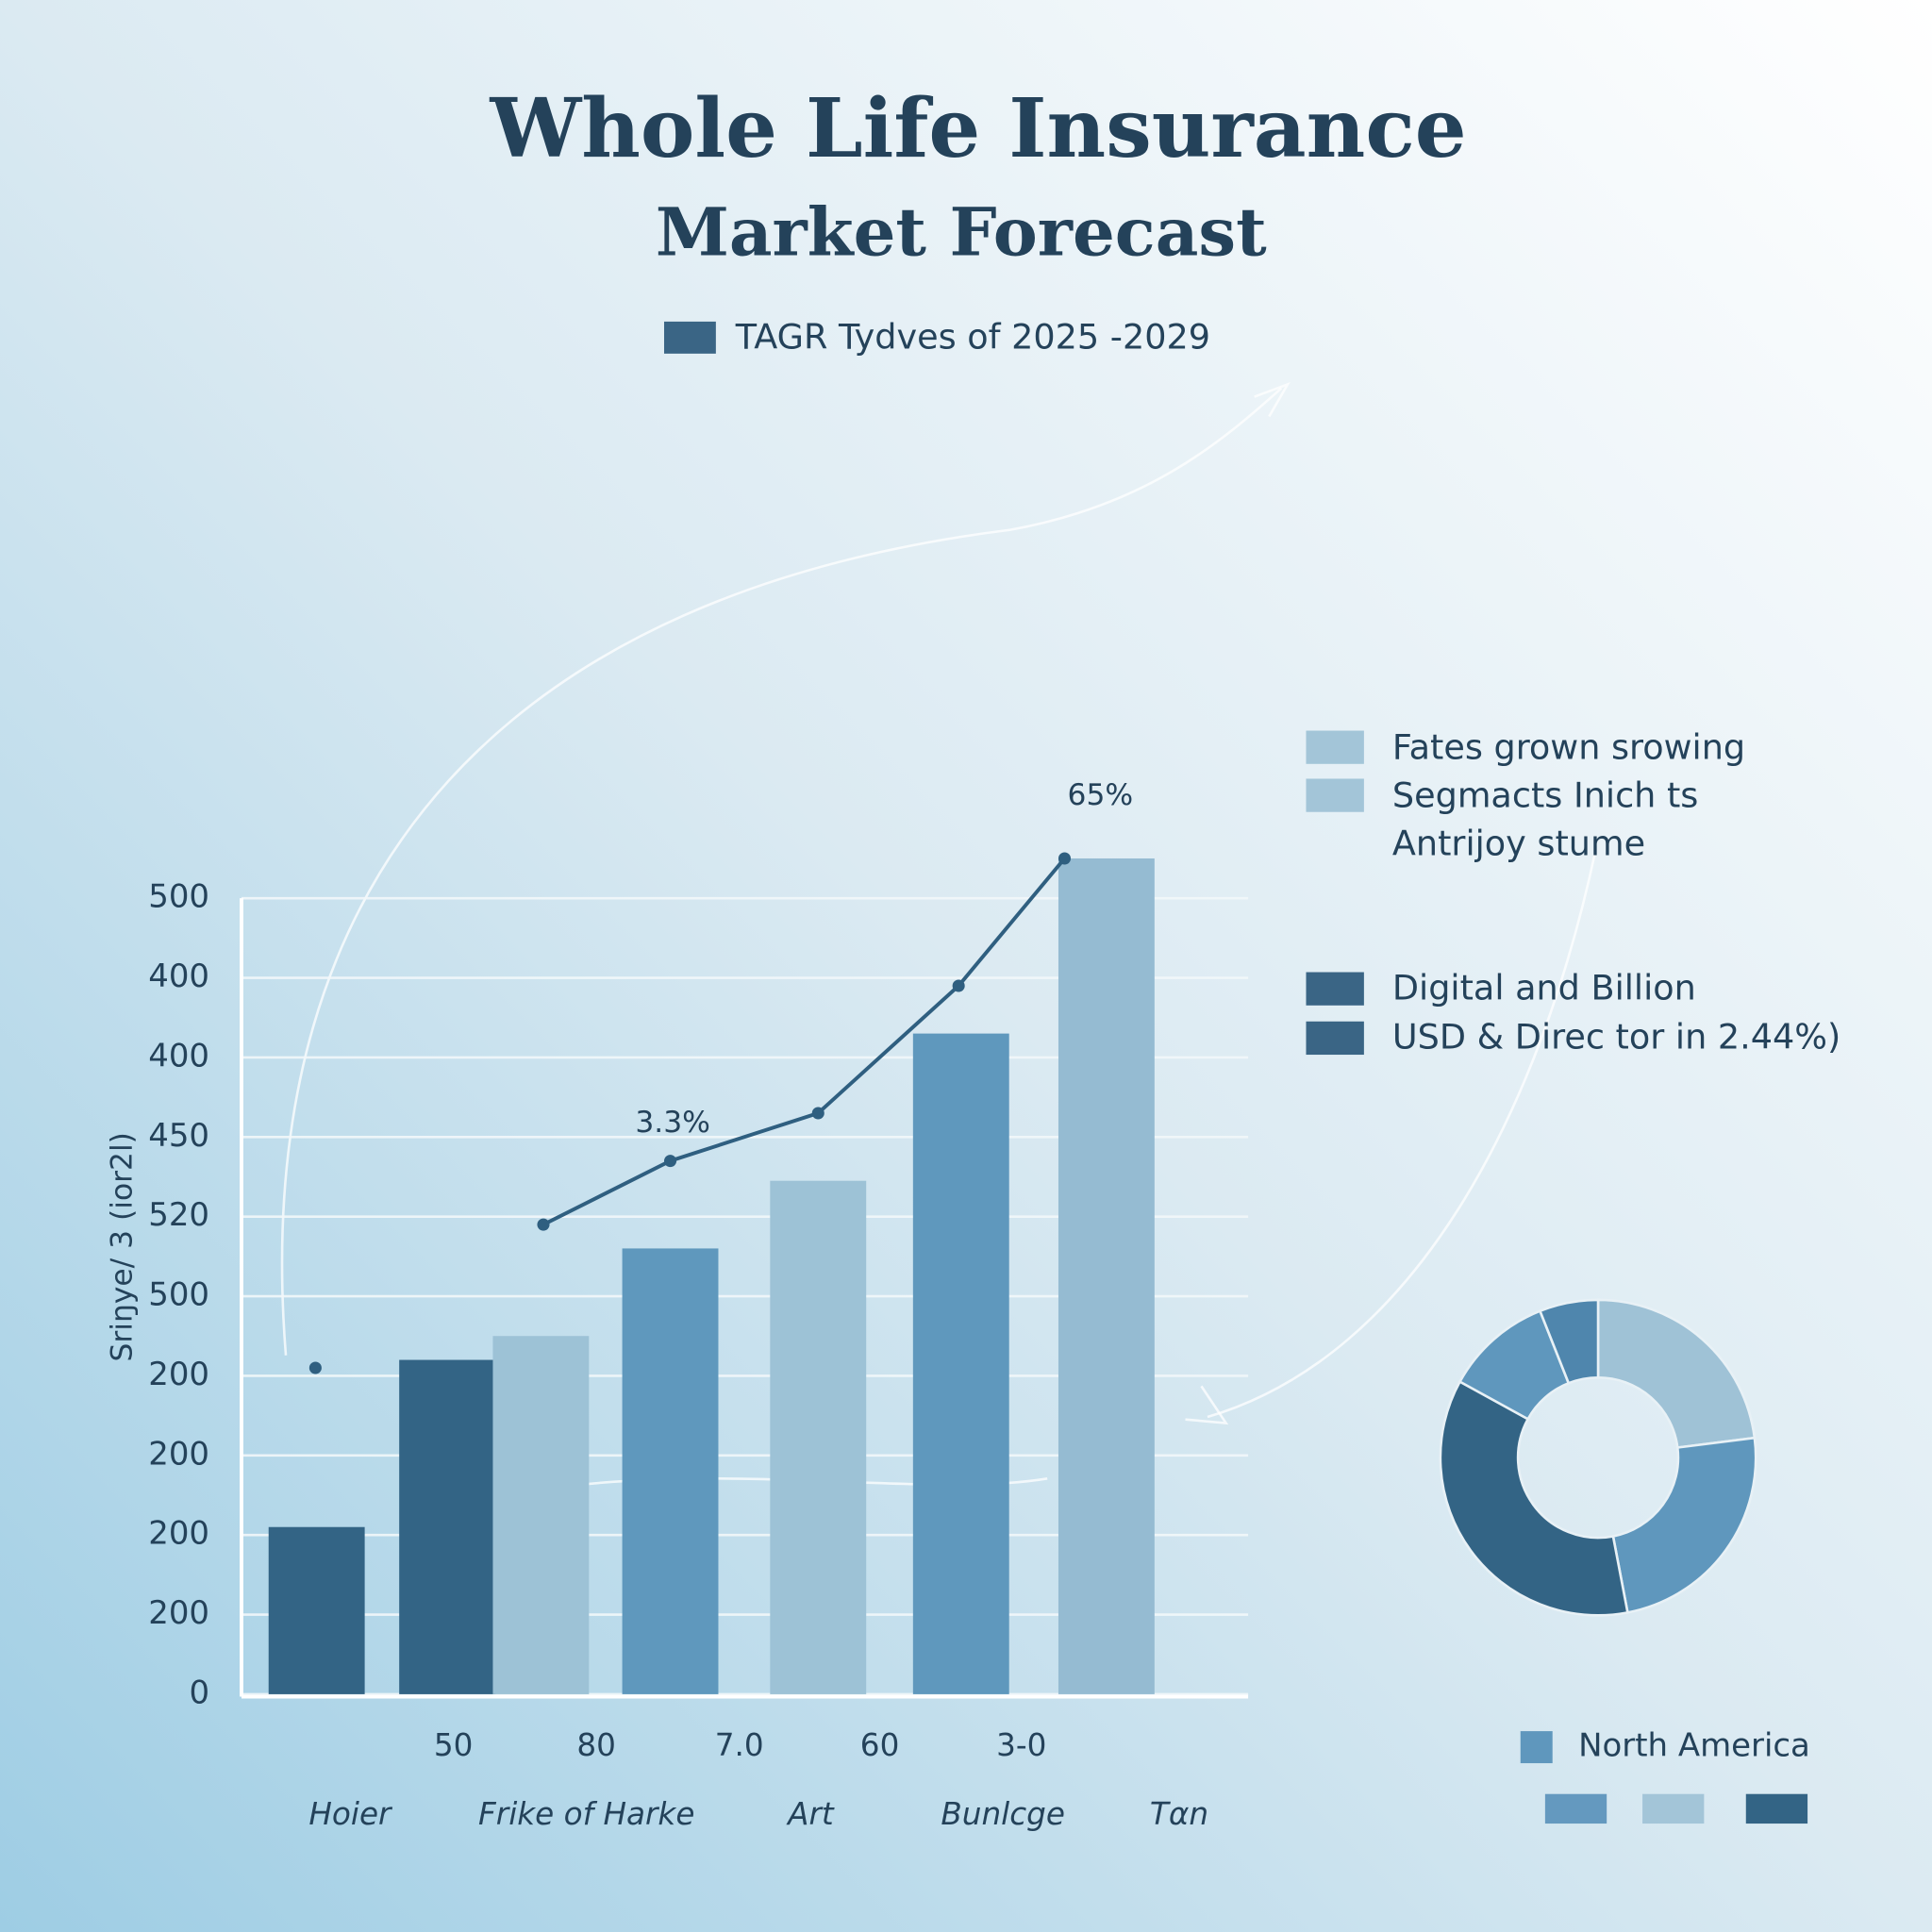  I want to click on y-axis-label: Sriŋye/ 3 (ior2l), so click(123, 1246).